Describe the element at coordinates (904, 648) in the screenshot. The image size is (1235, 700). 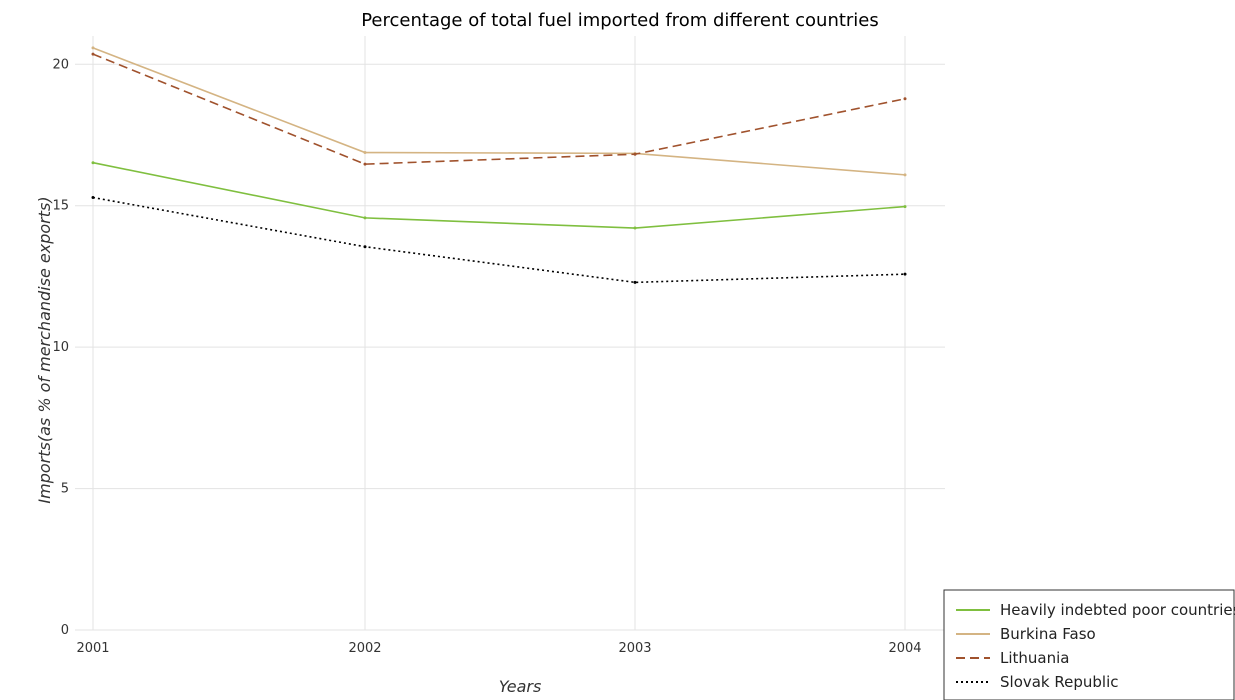
I see `x-tick-label: 2004` at that location.